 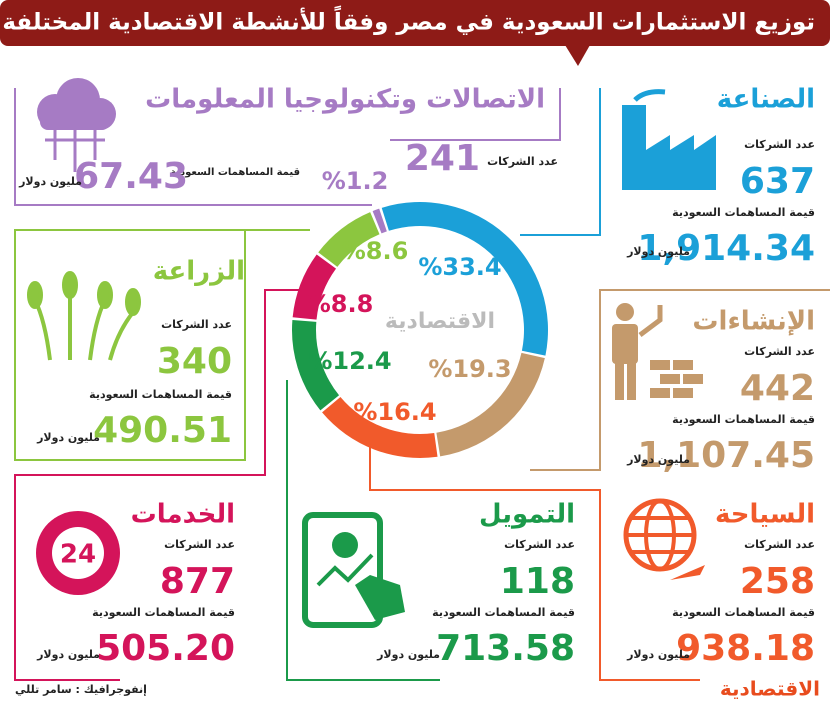 What do you see at coordinates (345, 100) in the screenshot?
I see `panel-title: الاتصالات وتكنولوجيا المعلومات` at bounding box center [345, 100].